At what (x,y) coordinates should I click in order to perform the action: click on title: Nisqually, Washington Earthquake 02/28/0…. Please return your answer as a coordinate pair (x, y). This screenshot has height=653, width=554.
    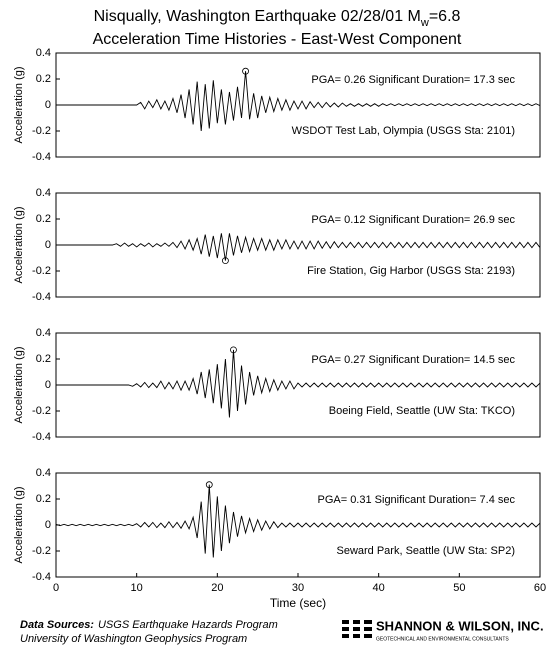
    Looking at the image, I should click on (277, 18).